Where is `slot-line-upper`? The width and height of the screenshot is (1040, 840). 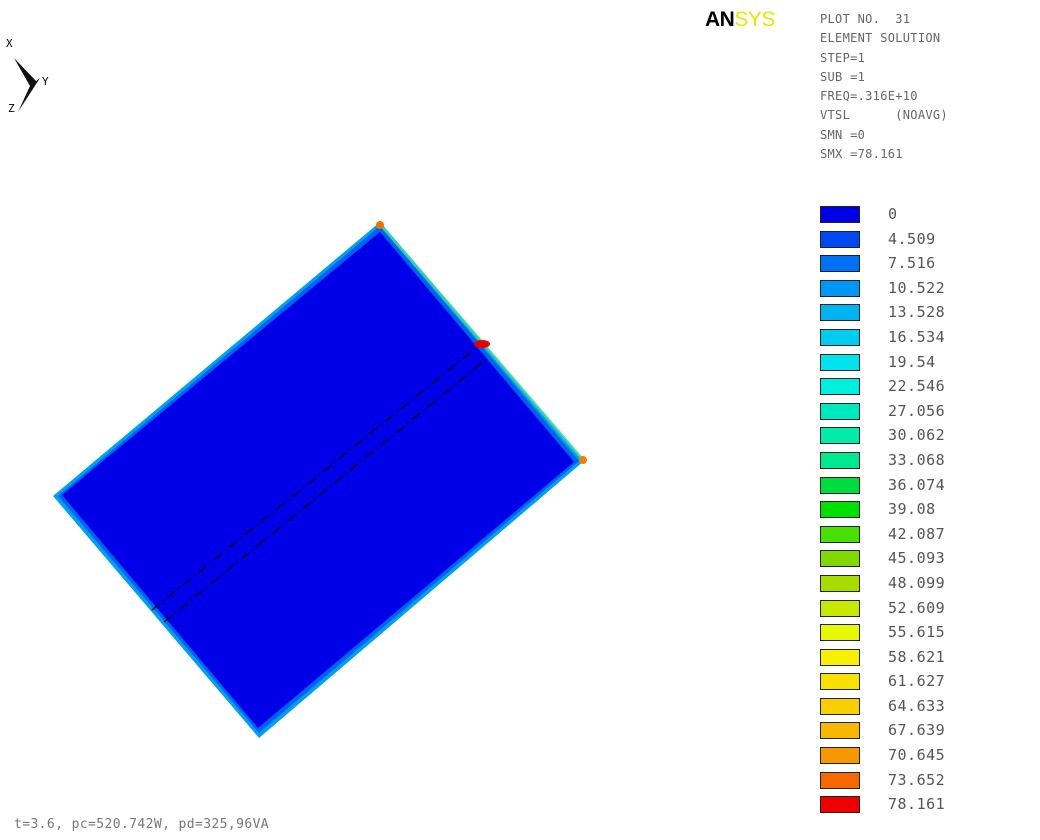
slot-line-upper is located at coordinates (314, 479).